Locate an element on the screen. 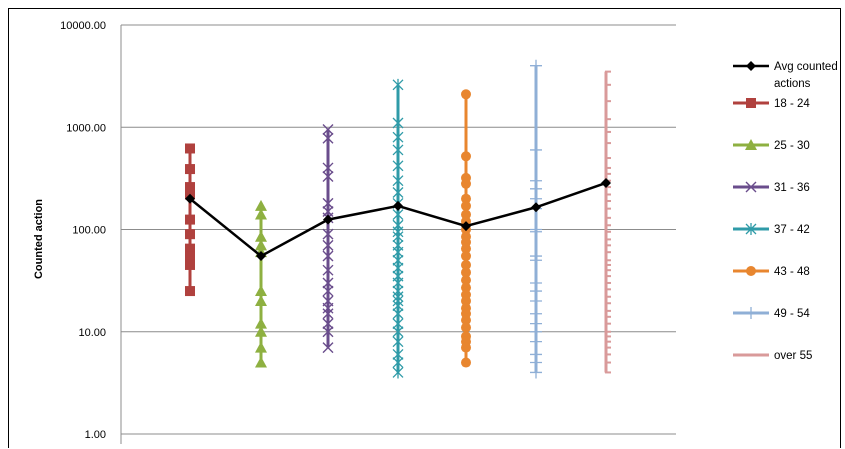 The height and width of the screenshot is (449, 845). legend-label: over 55 is located at coordinates (793, 356).